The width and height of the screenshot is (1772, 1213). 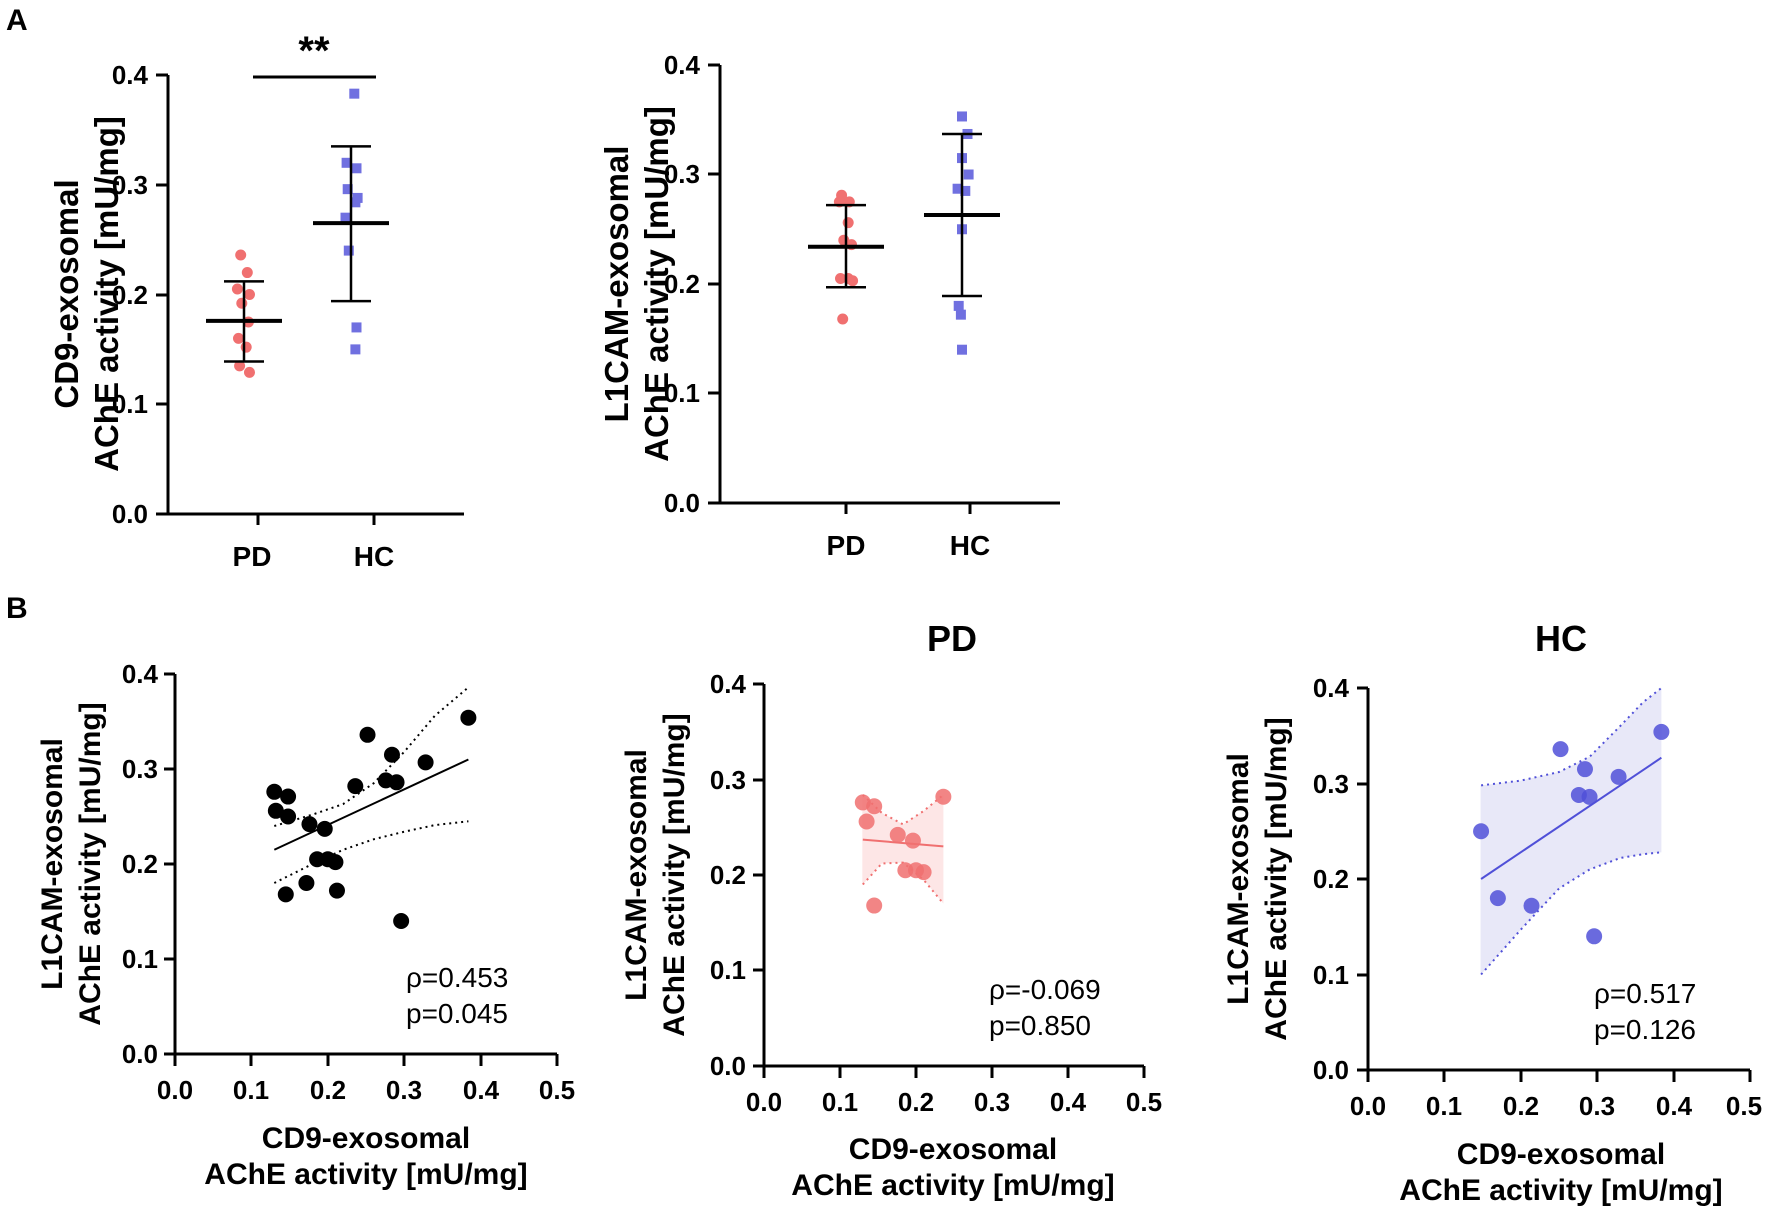 I want to click on rho-annotation: ρ=-0.069, so click(x=1045, y=989).